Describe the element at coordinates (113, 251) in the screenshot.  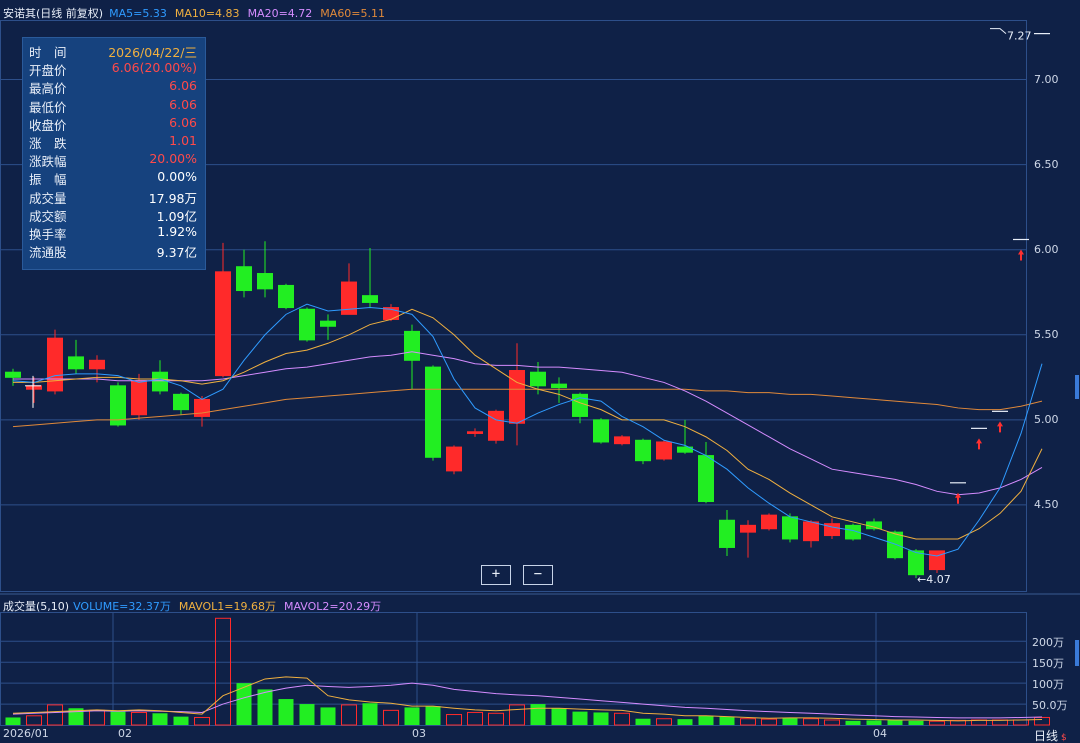
I see `info-row: 流通股 9.37亿` at that location.